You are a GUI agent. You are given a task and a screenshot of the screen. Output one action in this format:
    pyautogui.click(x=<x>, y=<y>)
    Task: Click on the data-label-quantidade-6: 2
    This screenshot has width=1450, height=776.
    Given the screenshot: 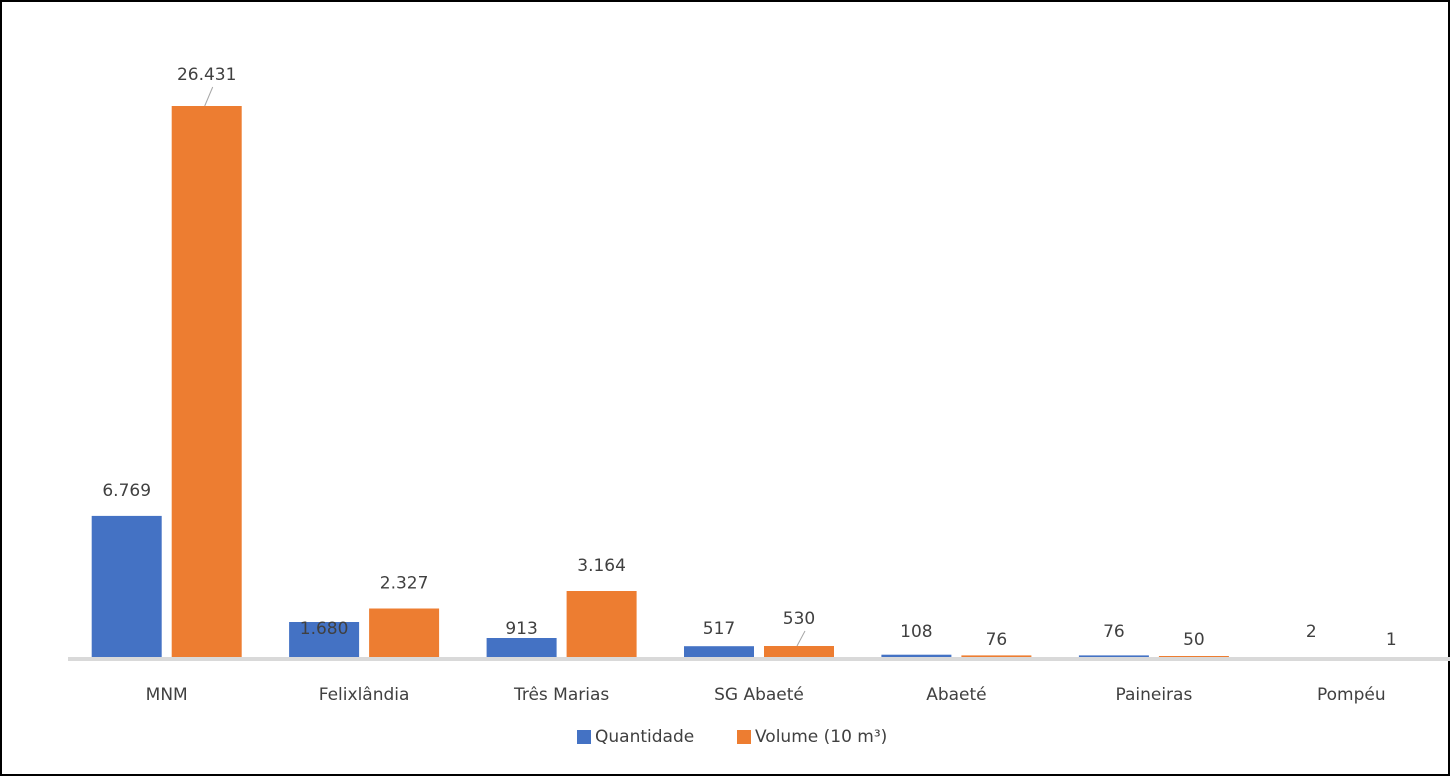 What is the action you would take?
    pyautogui.click(x=1311, y=632)
    